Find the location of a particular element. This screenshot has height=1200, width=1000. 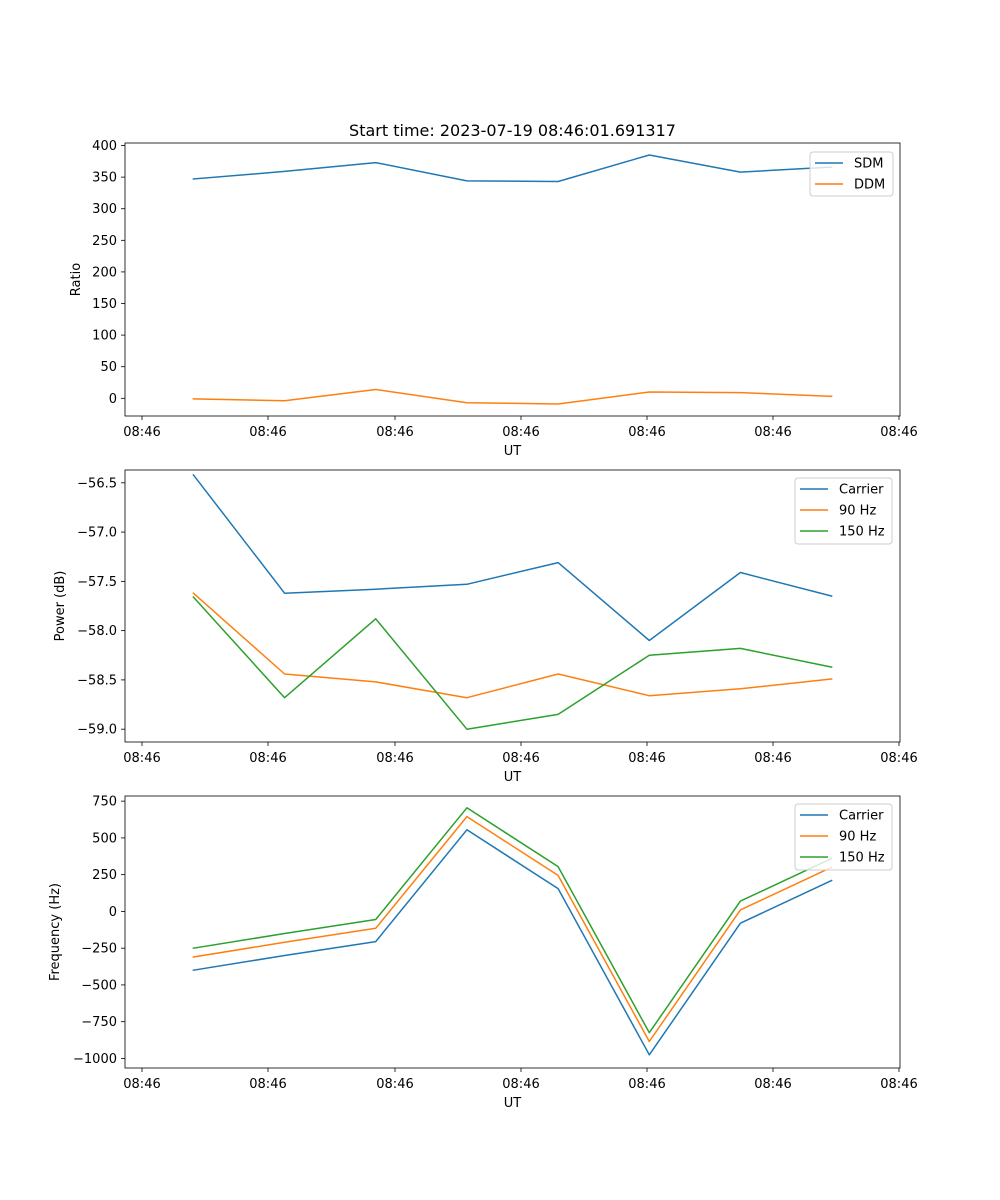

y-tick-label: −56.5 is located at coordinates (97, 483).